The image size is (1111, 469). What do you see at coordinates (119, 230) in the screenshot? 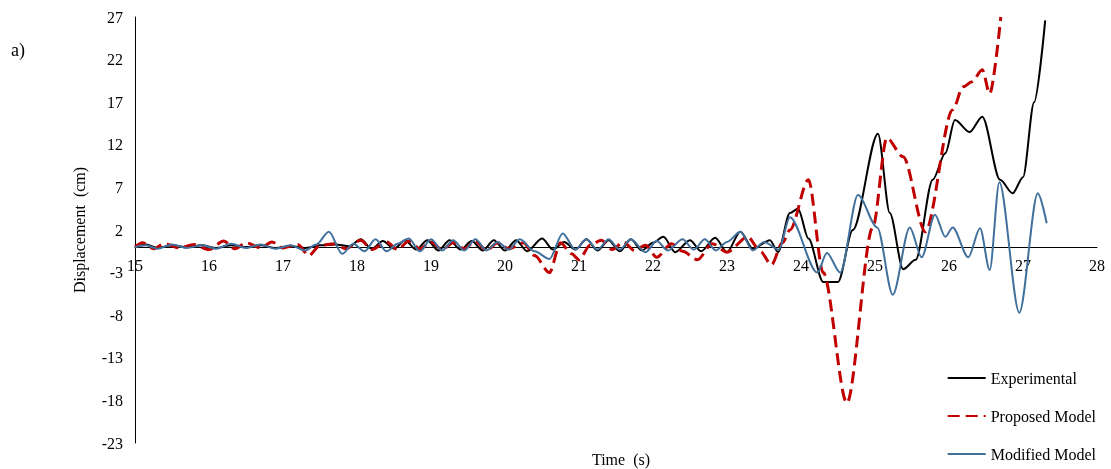
I see `y-tick-label: 2` at bounding box center [119, 230].